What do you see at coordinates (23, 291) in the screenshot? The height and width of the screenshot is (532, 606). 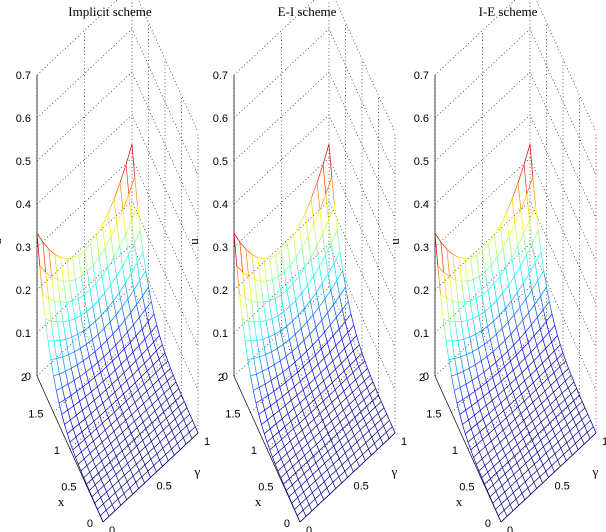 I see `z-tick-label: 0.2` at bounding box center [23, 291].